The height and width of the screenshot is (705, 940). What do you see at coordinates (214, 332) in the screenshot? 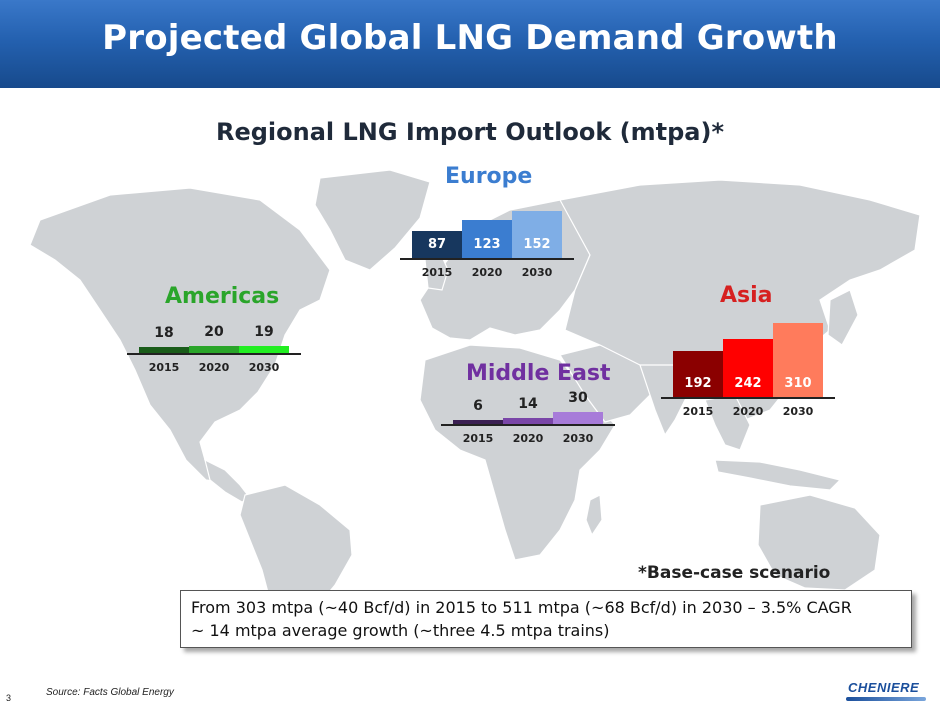
I see `americas-value-2020: 20` at bounding box center [214, 332].